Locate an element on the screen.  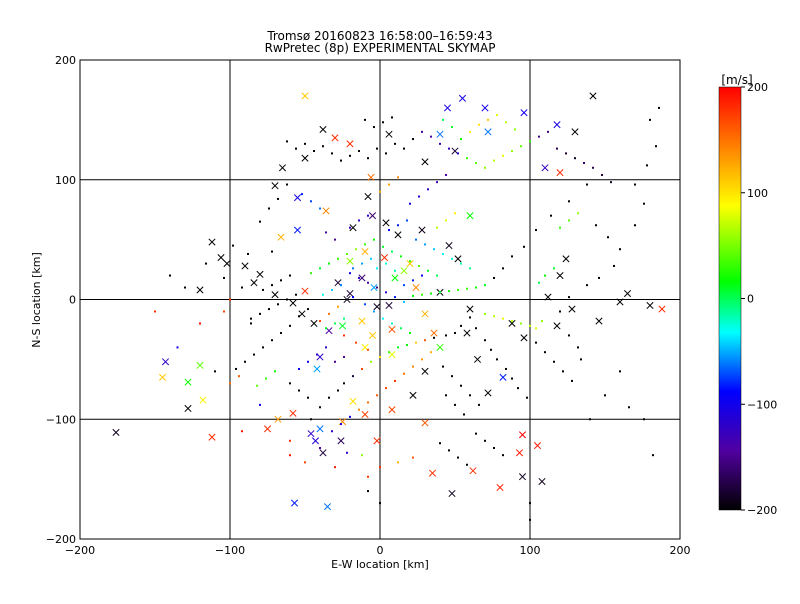
x-tick-label: 0 is located at coordinates (380, 550).